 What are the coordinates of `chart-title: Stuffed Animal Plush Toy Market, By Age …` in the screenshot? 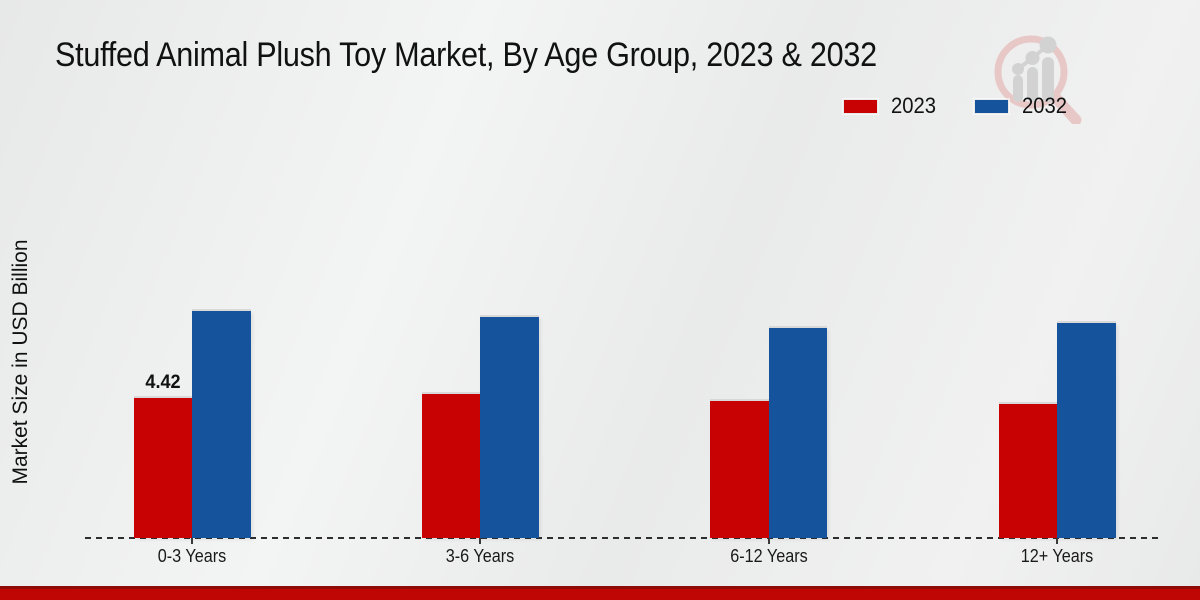 It's located at (466, 55).